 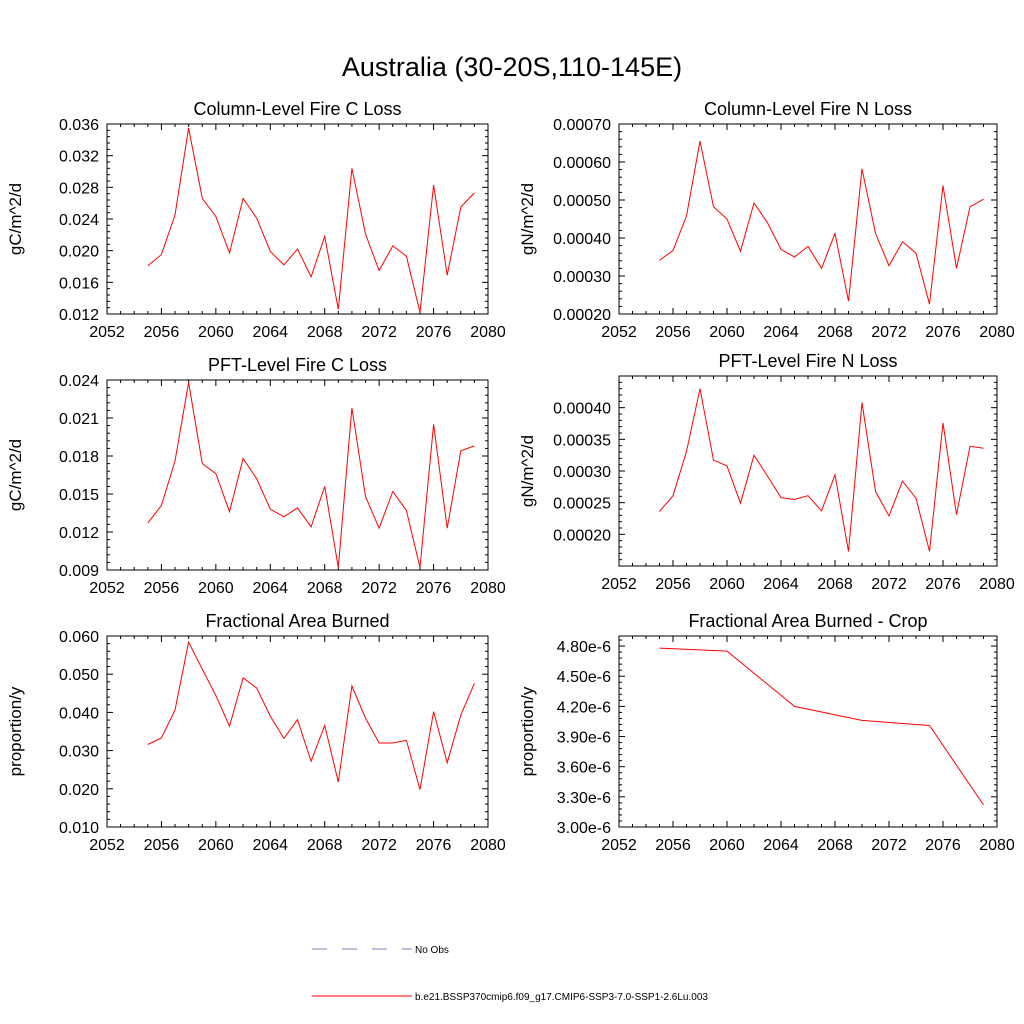 What do you see at coordinates (79, 188) in the screenshot?
I see `y-tick-label: 0.028` at bounding box center [79, 188].